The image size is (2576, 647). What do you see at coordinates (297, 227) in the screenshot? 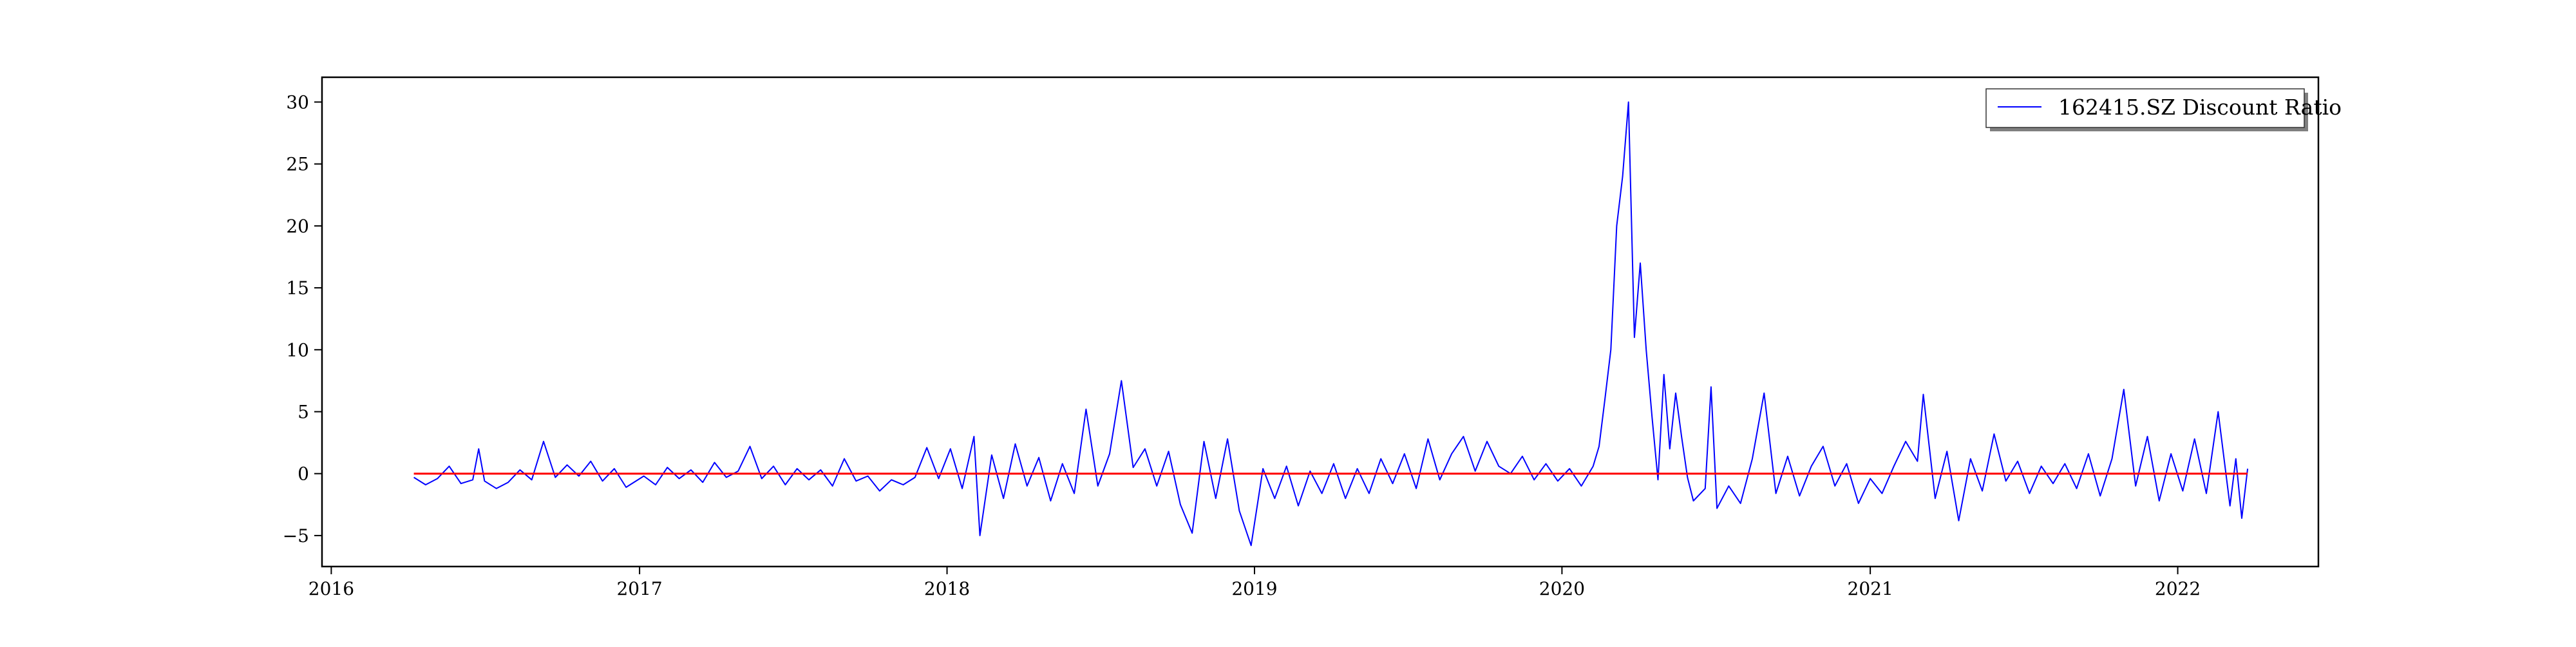
I see `y-tick-label: 20` at bounding box center [297, 227].